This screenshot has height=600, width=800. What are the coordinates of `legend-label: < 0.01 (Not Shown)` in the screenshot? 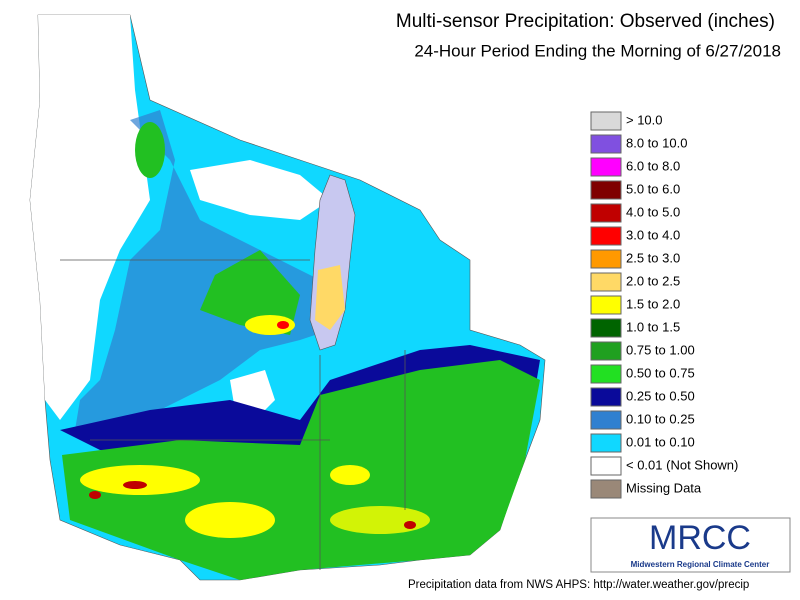 It's located at (682, 464).